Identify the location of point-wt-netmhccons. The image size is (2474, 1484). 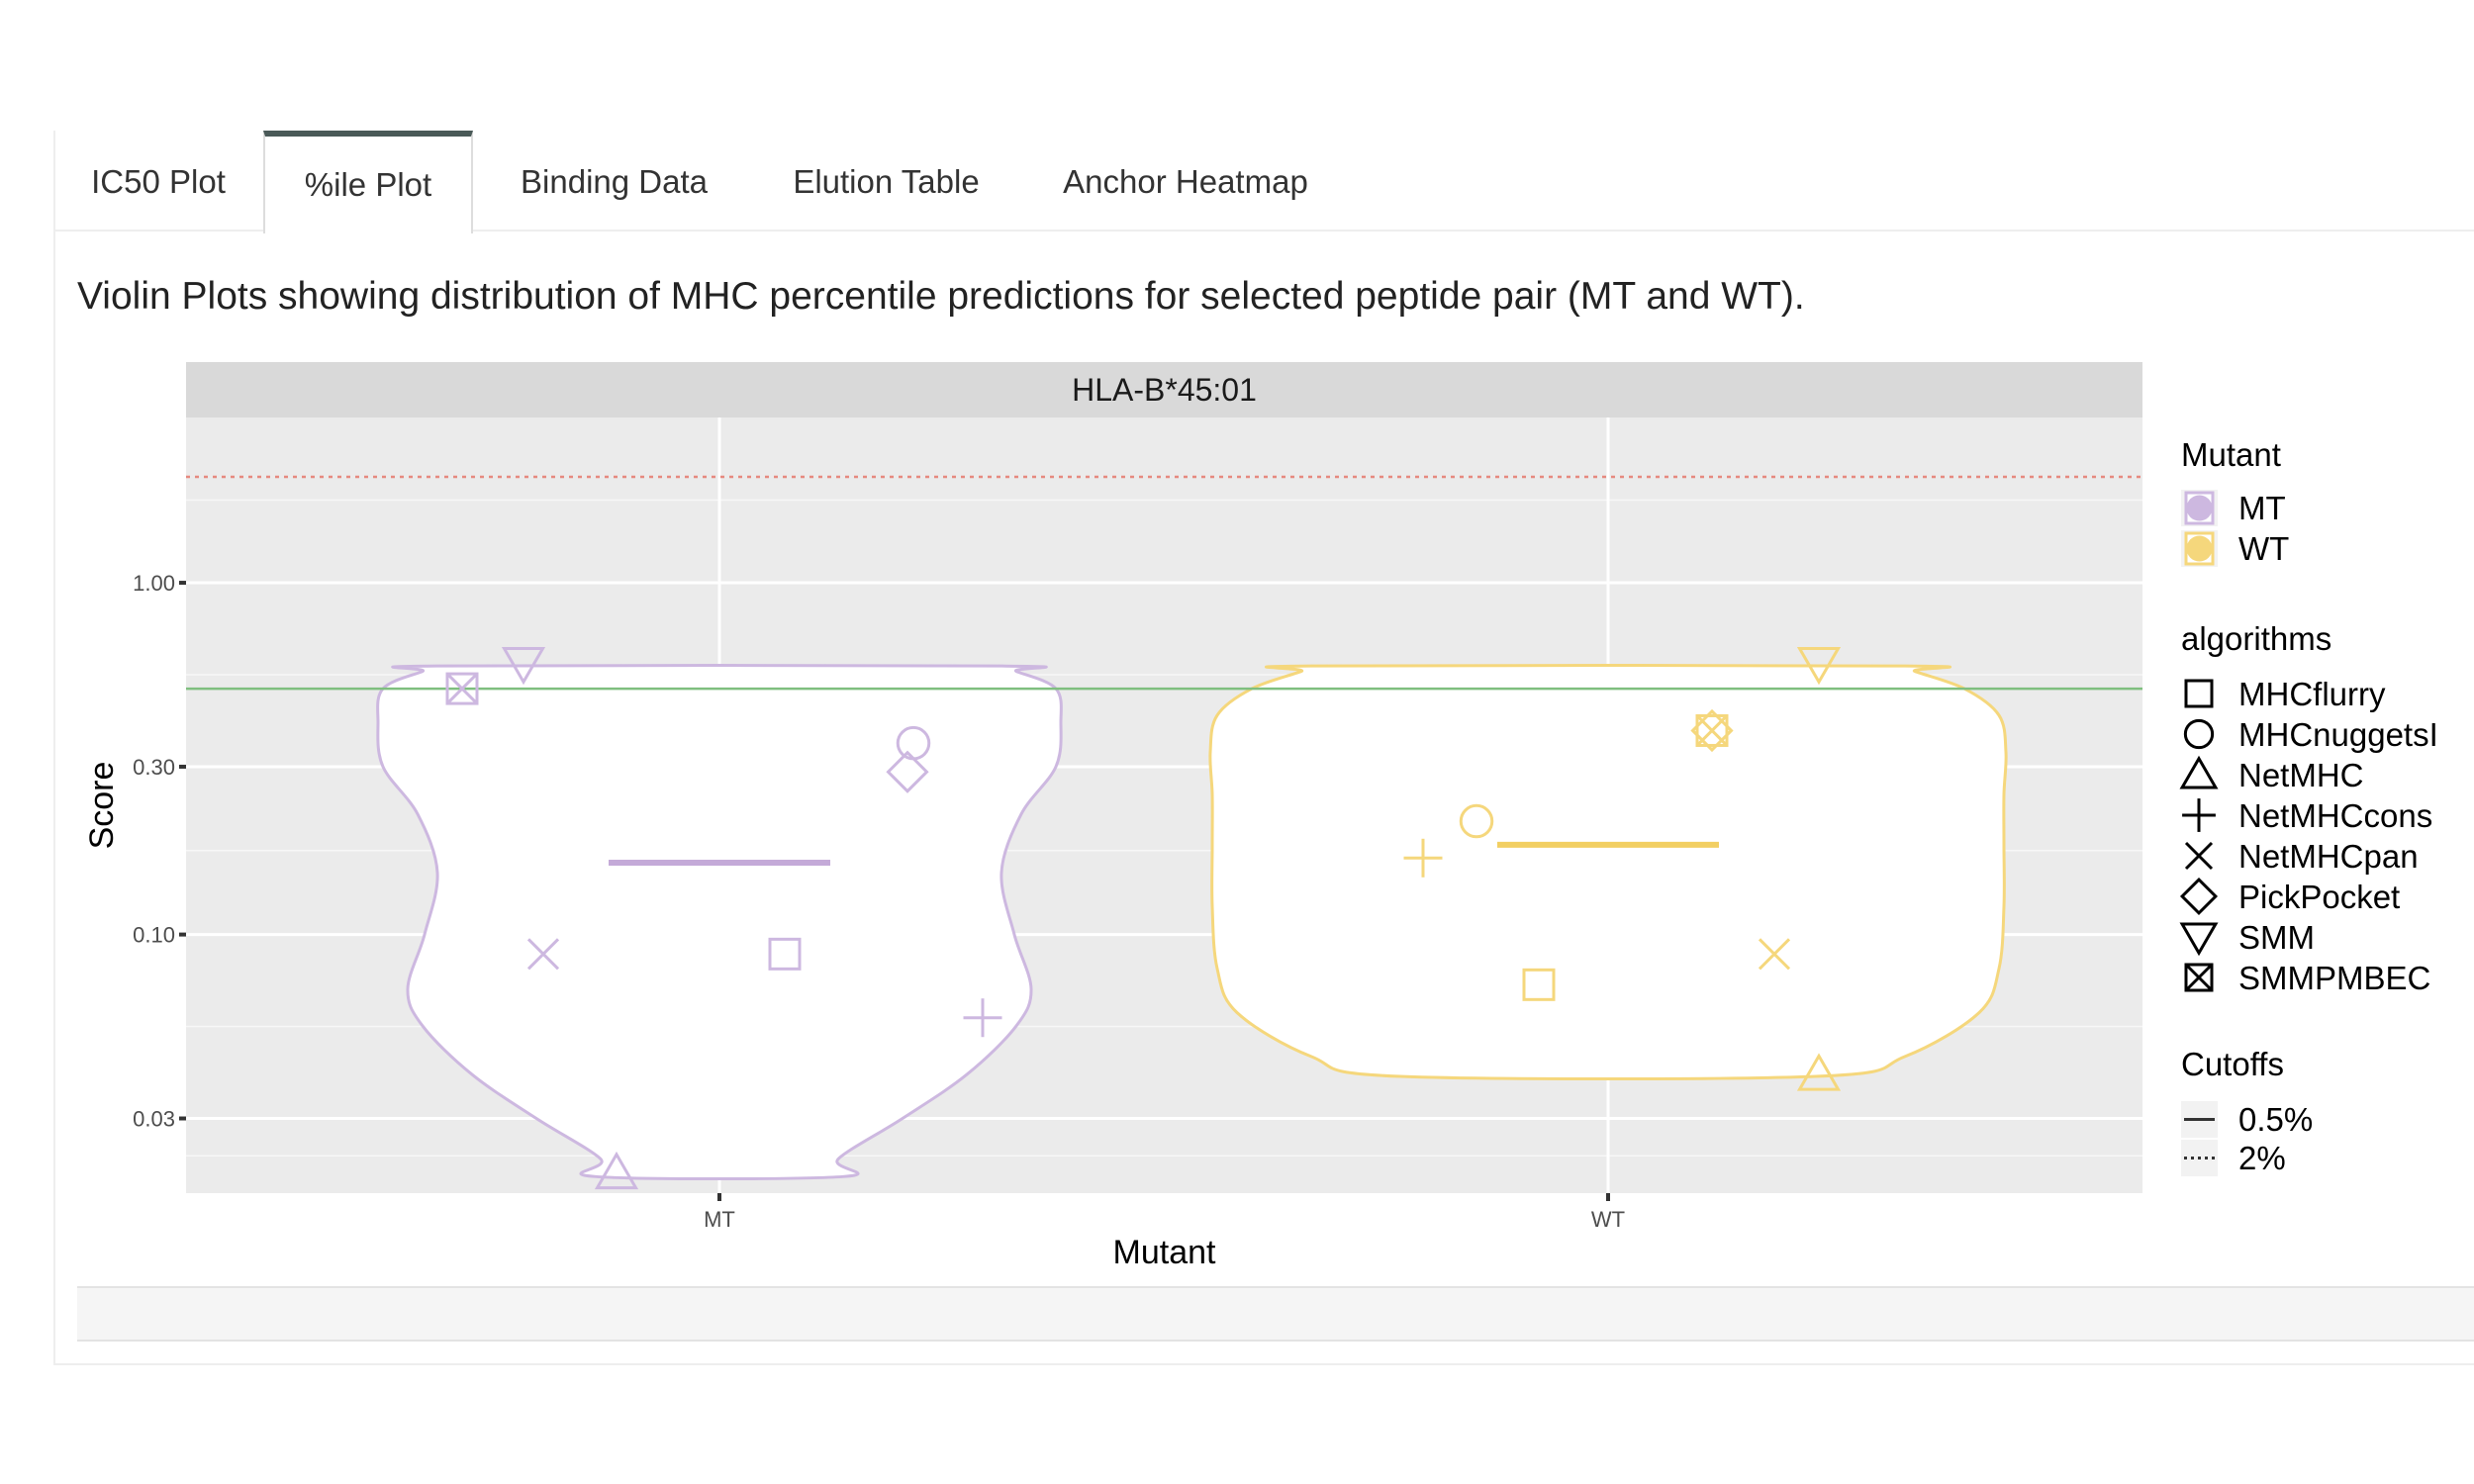
(1423, 858).